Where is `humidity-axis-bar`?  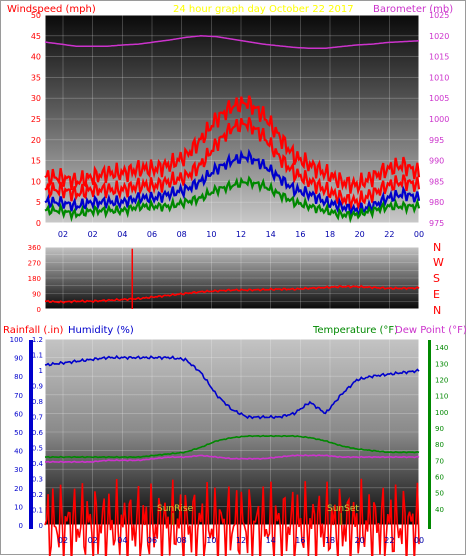
humidity-axis-bar is located at coordinates (31, 434).